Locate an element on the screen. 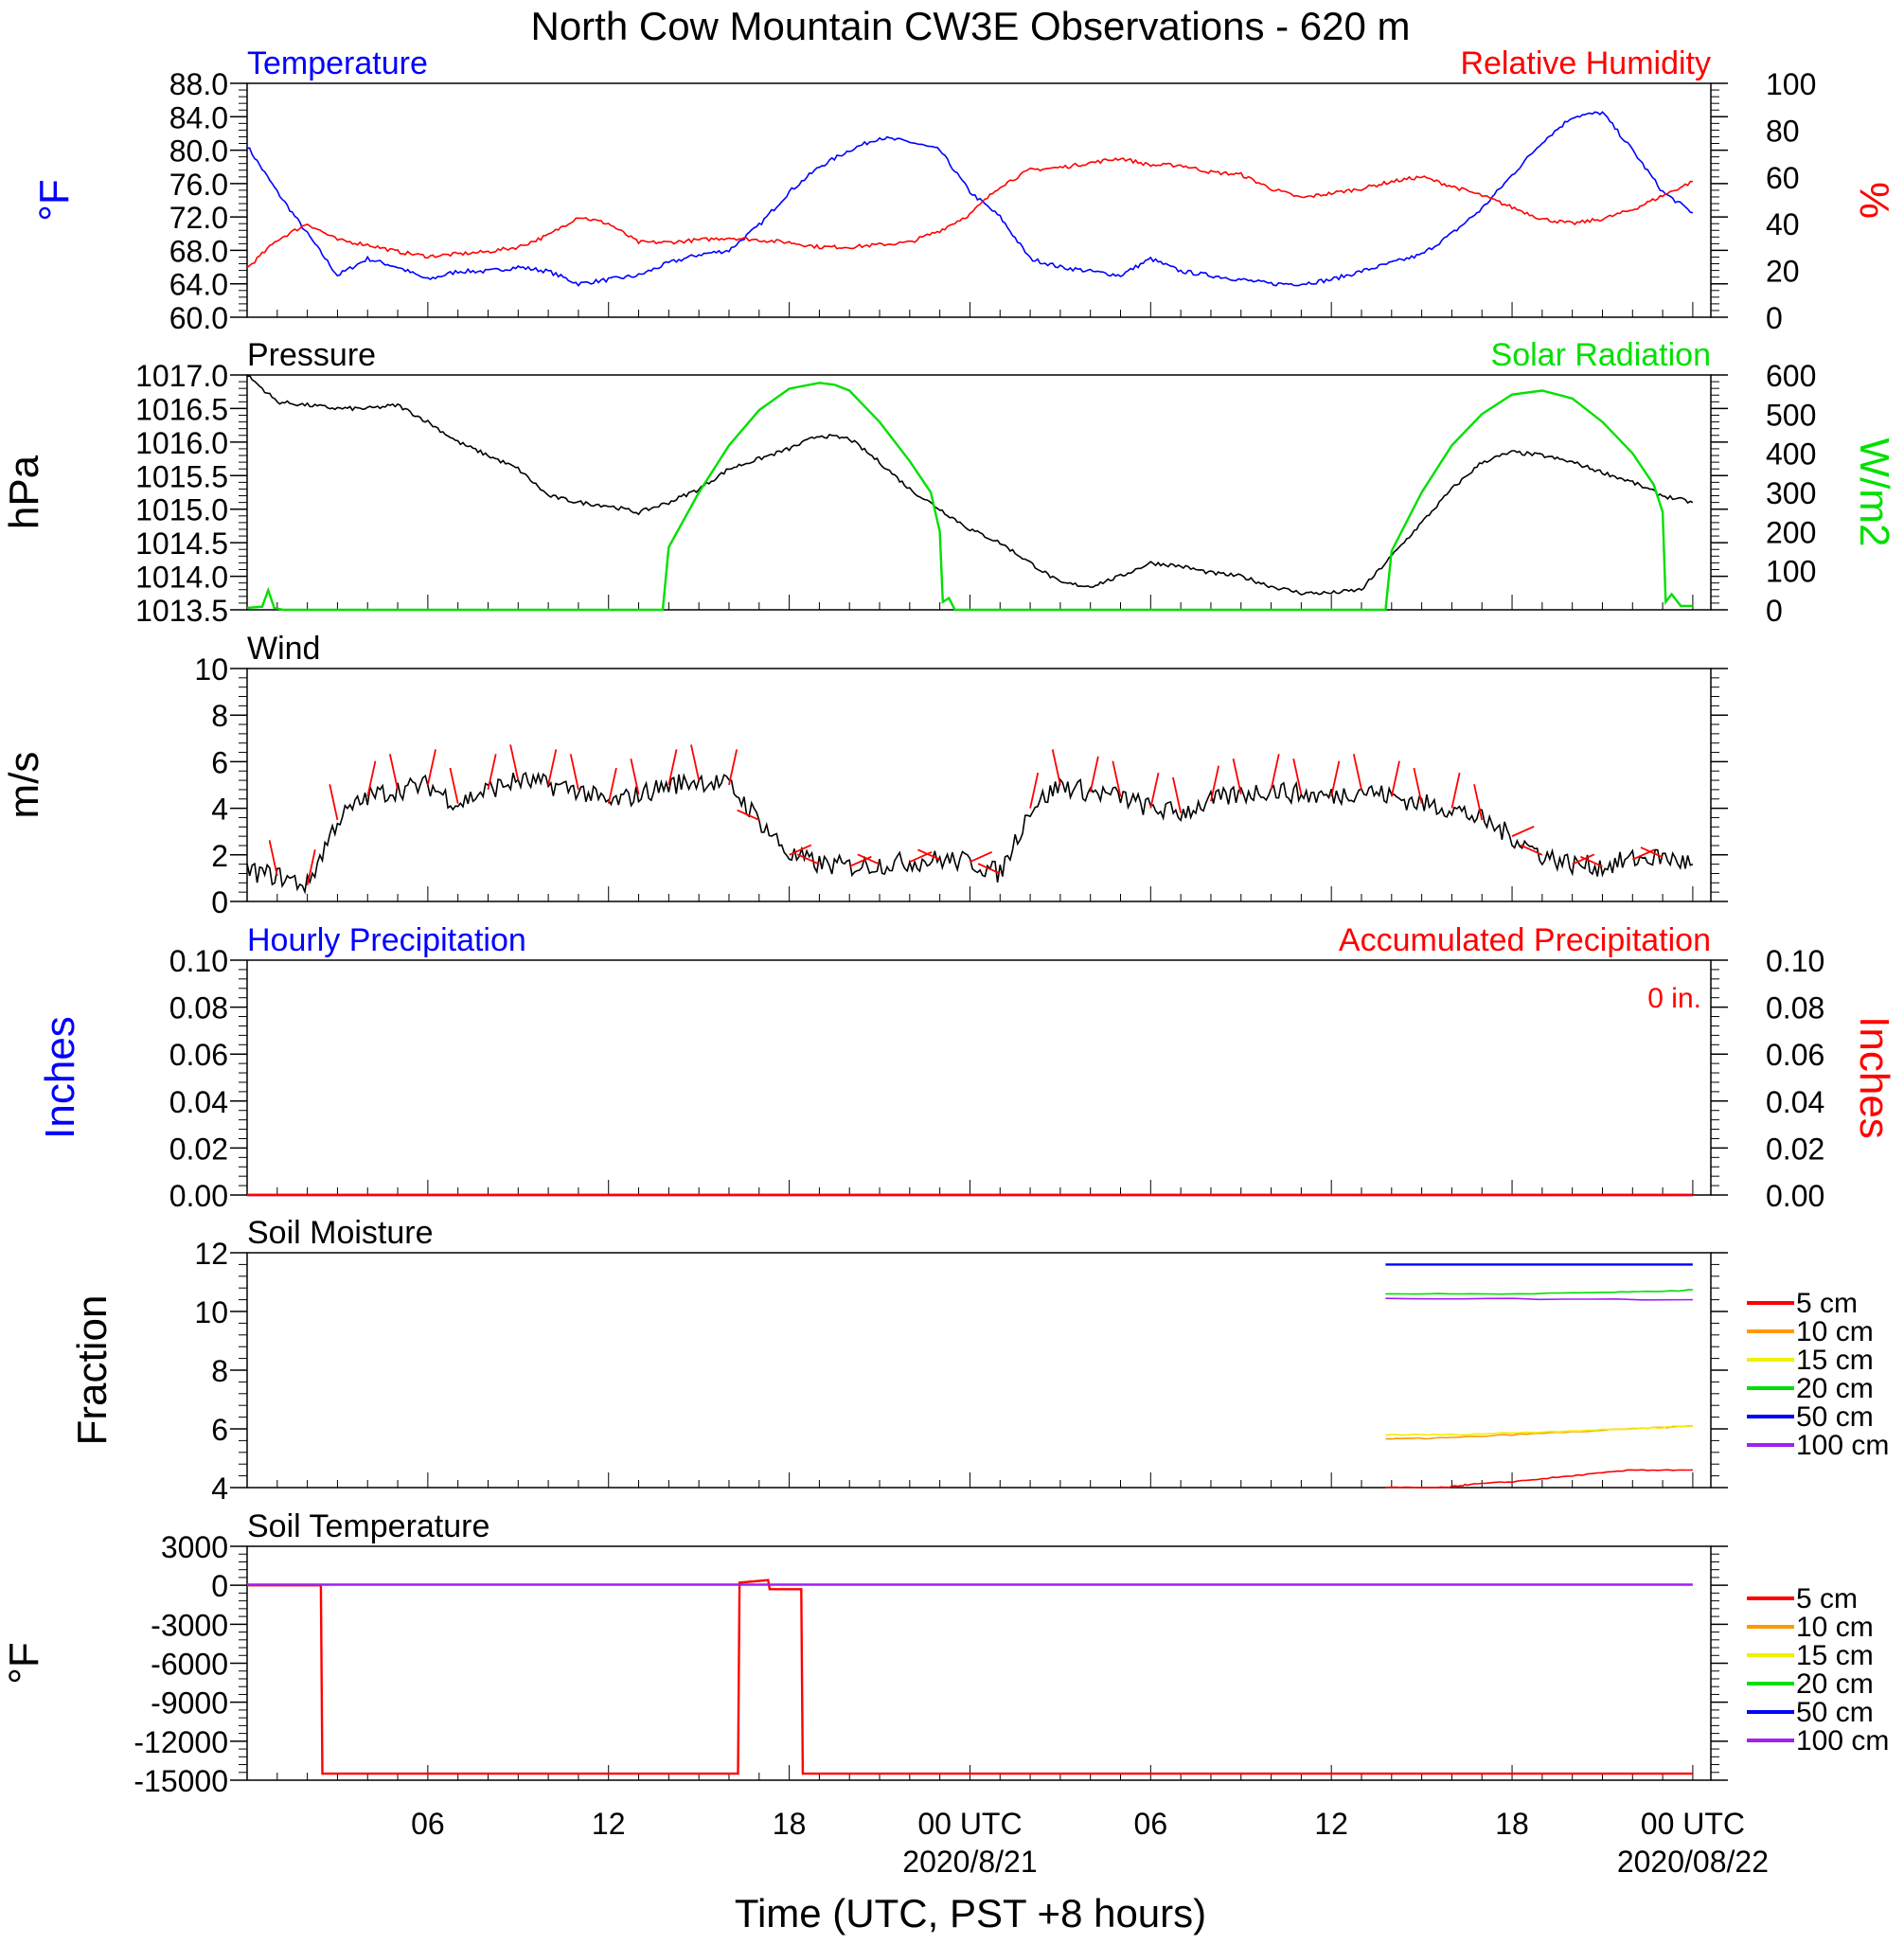 This screenshot has height=1944, width=1904. series-line-100-cm is located at coordinates (1539, 1299).